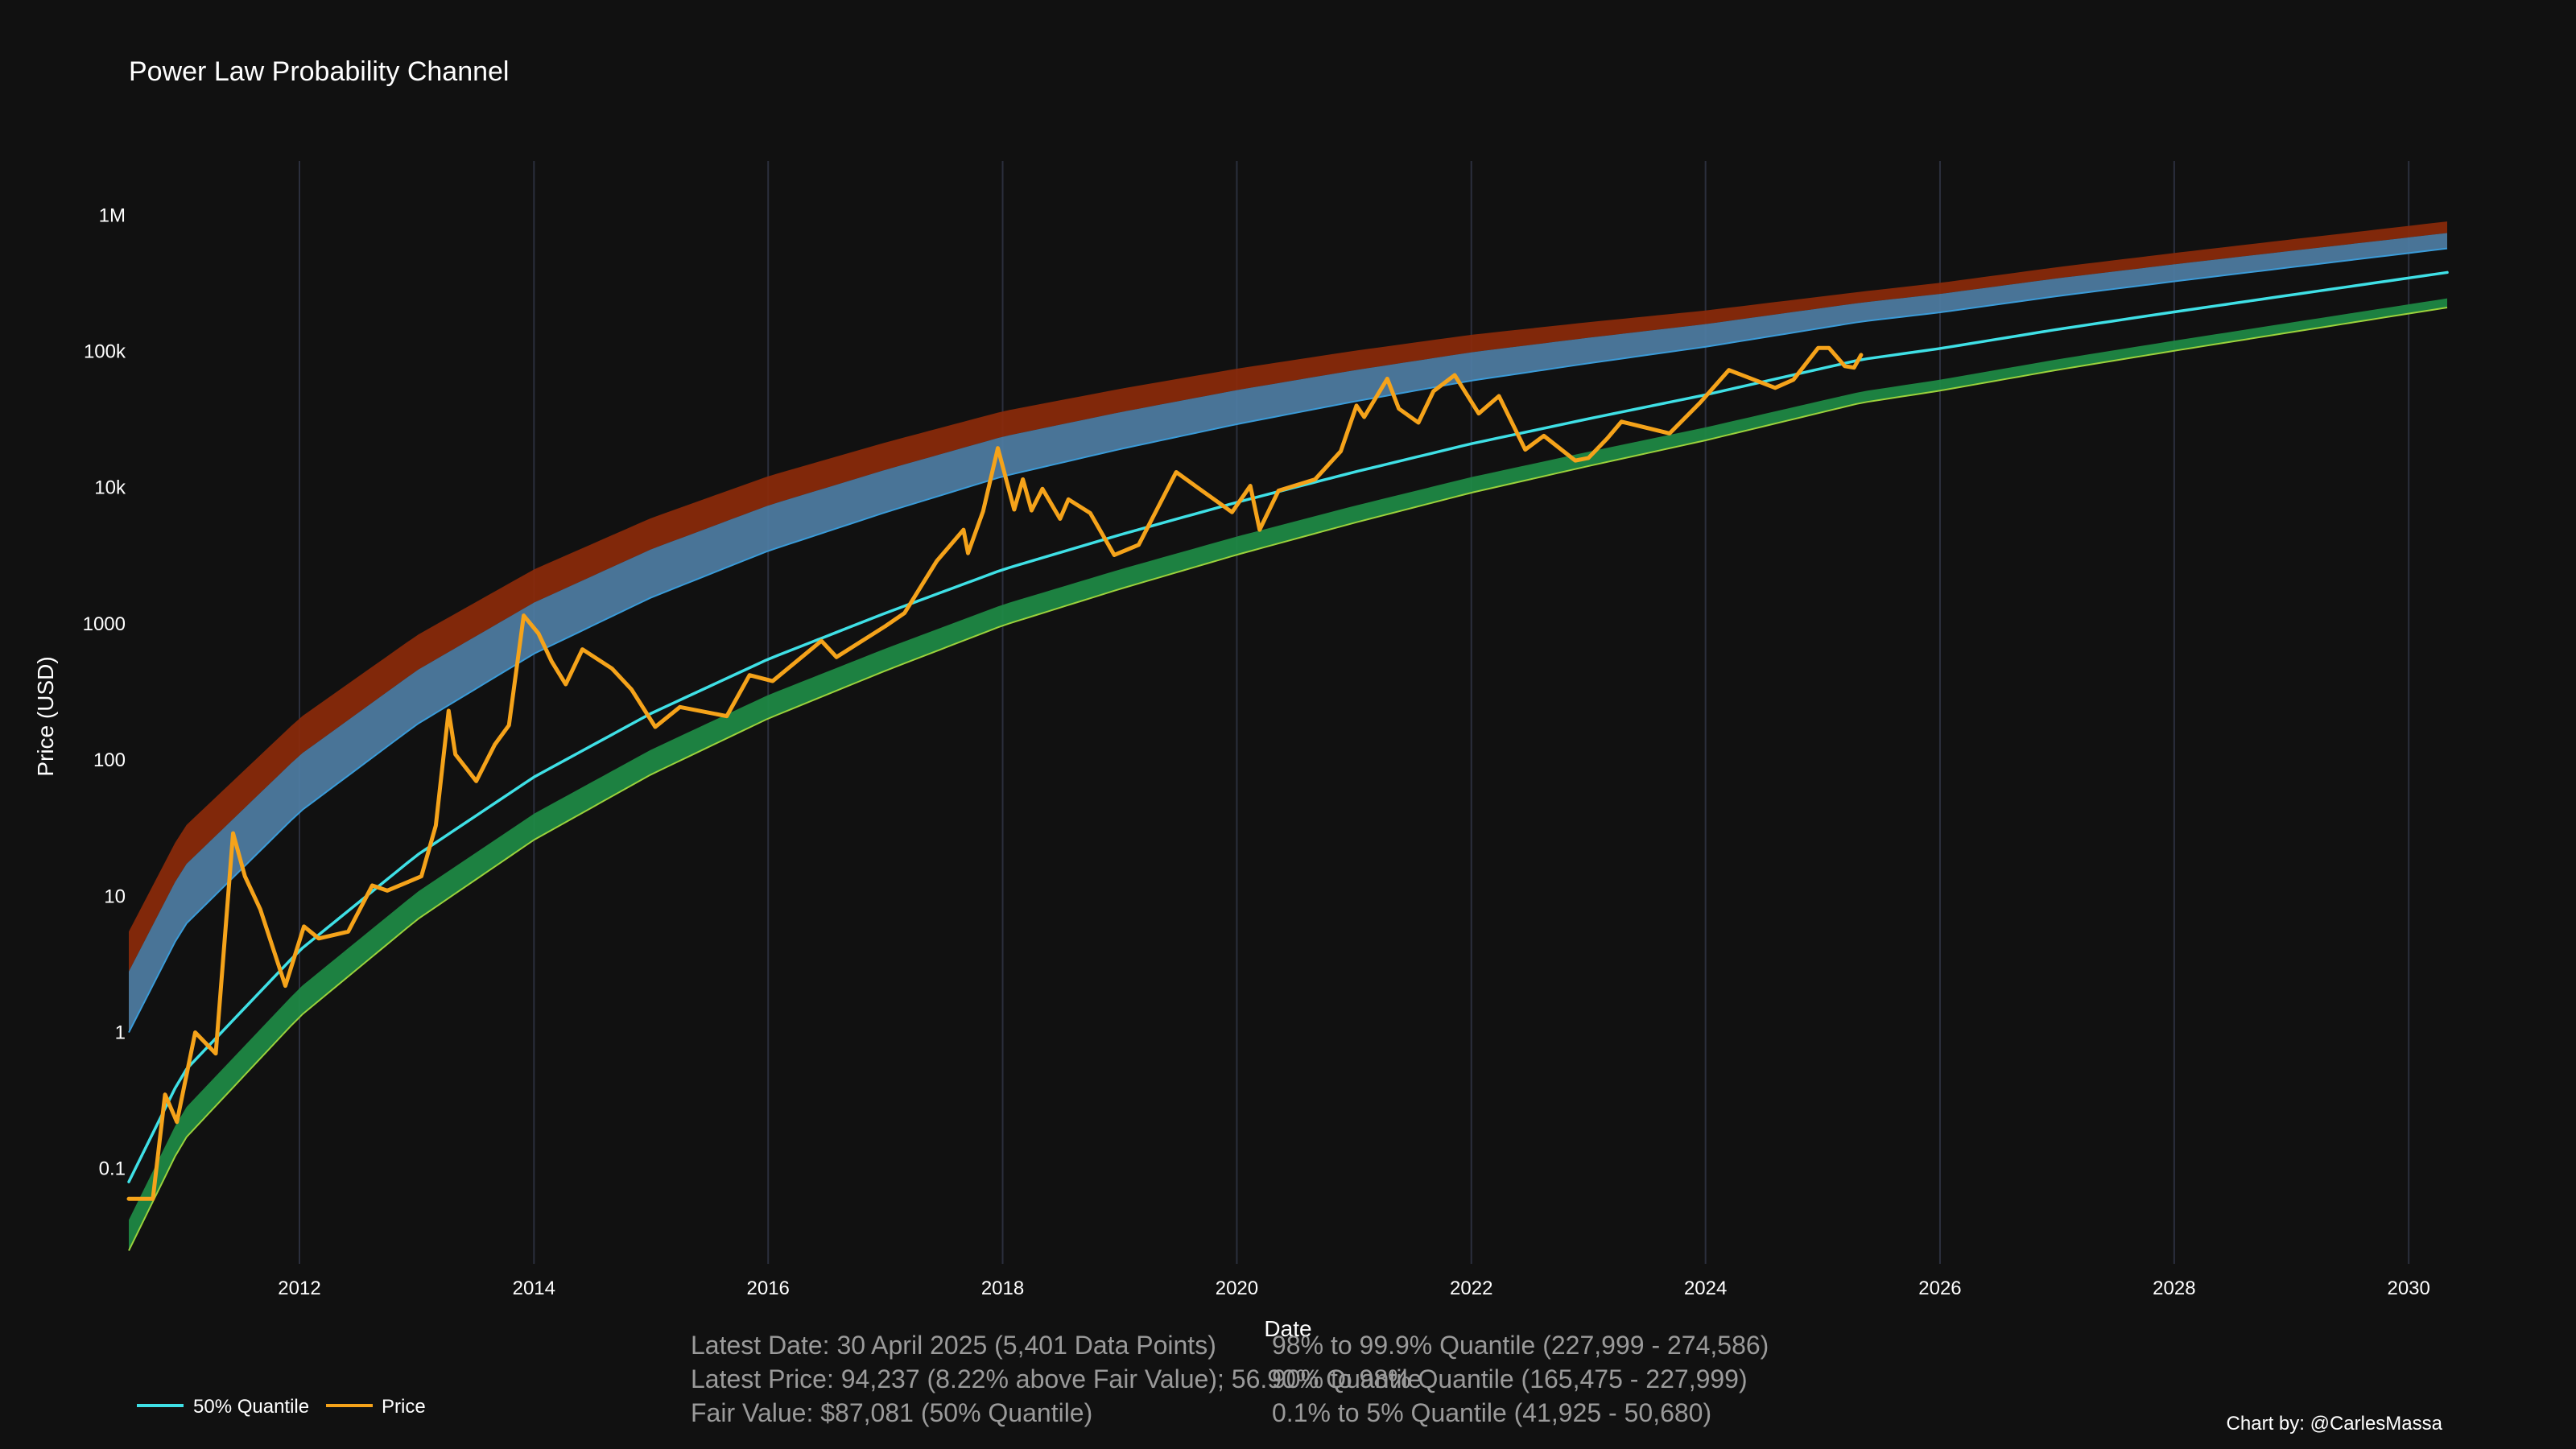 This screenshot has height=1449, width=2576. Describe the element at coordinates (1705, 1288) in the screenshot. I see `x-tick-2024: 2024` at that location.